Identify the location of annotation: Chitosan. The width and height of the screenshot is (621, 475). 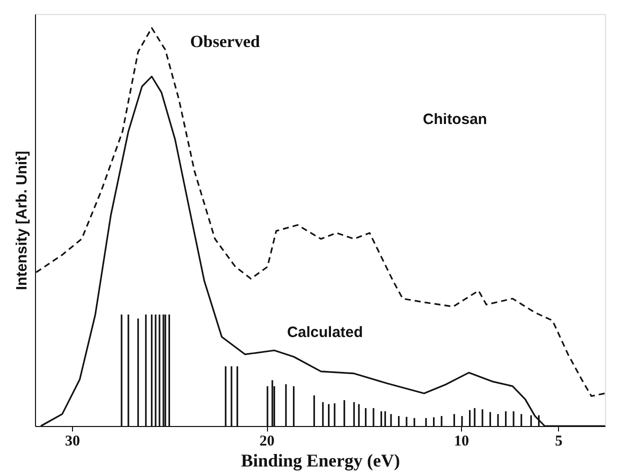
(455, 119).